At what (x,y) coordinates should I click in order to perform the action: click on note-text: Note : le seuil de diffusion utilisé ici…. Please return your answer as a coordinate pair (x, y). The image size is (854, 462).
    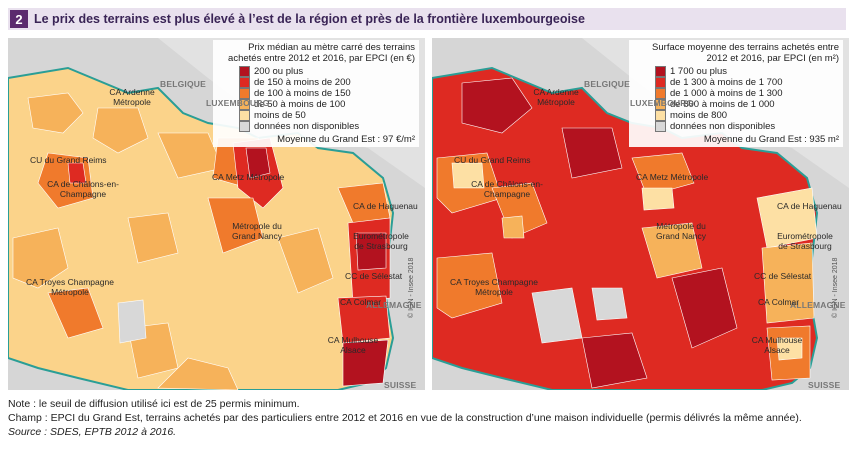
    Looking at the image, I should click on (154, 404).